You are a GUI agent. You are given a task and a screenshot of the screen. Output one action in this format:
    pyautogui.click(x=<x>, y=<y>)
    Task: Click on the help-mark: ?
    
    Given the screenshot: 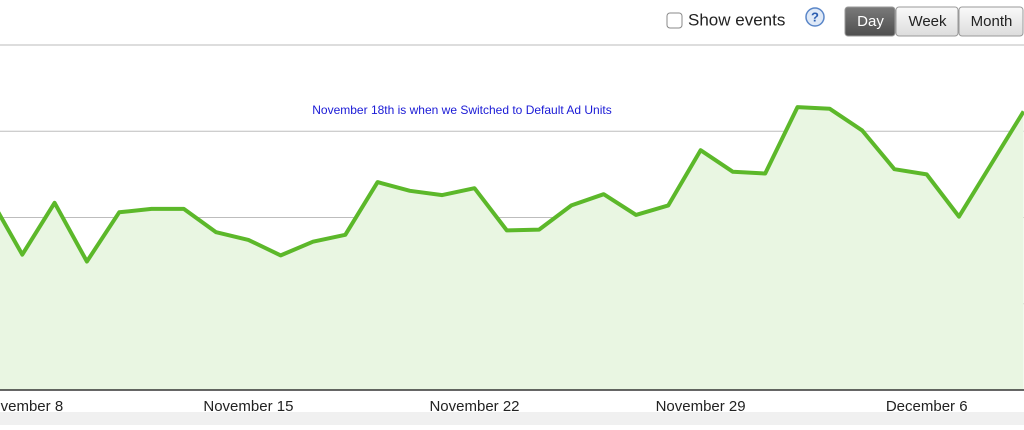 What is the action you would take?
    pyautogui.click(x=815, y=16)
    